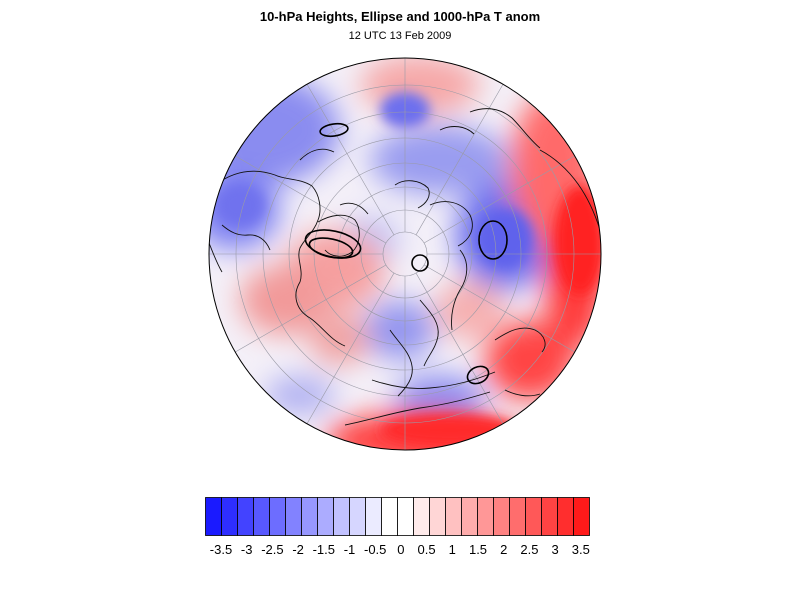  What do you see at coordinates (221, 549) in the screenshot?
I see `colorbar-tick-label: -3.5` at bounding box center [221, 549].